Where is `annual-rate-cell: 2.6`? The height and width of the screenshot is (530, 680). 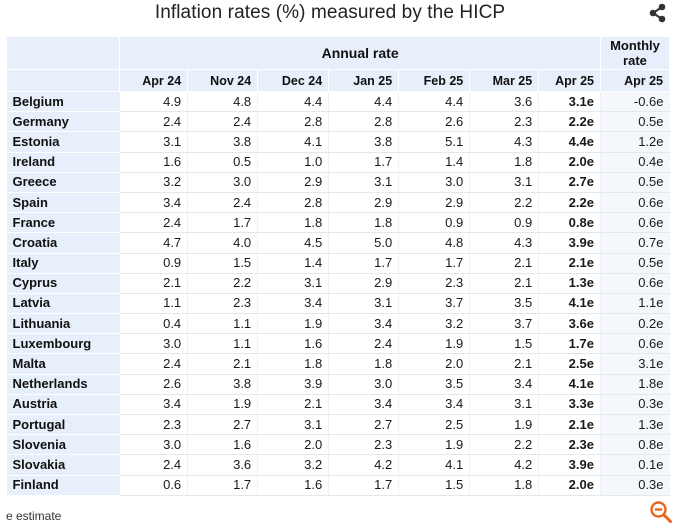 annual-rate-cell: 2.6 is located at coordinates (153, 384).